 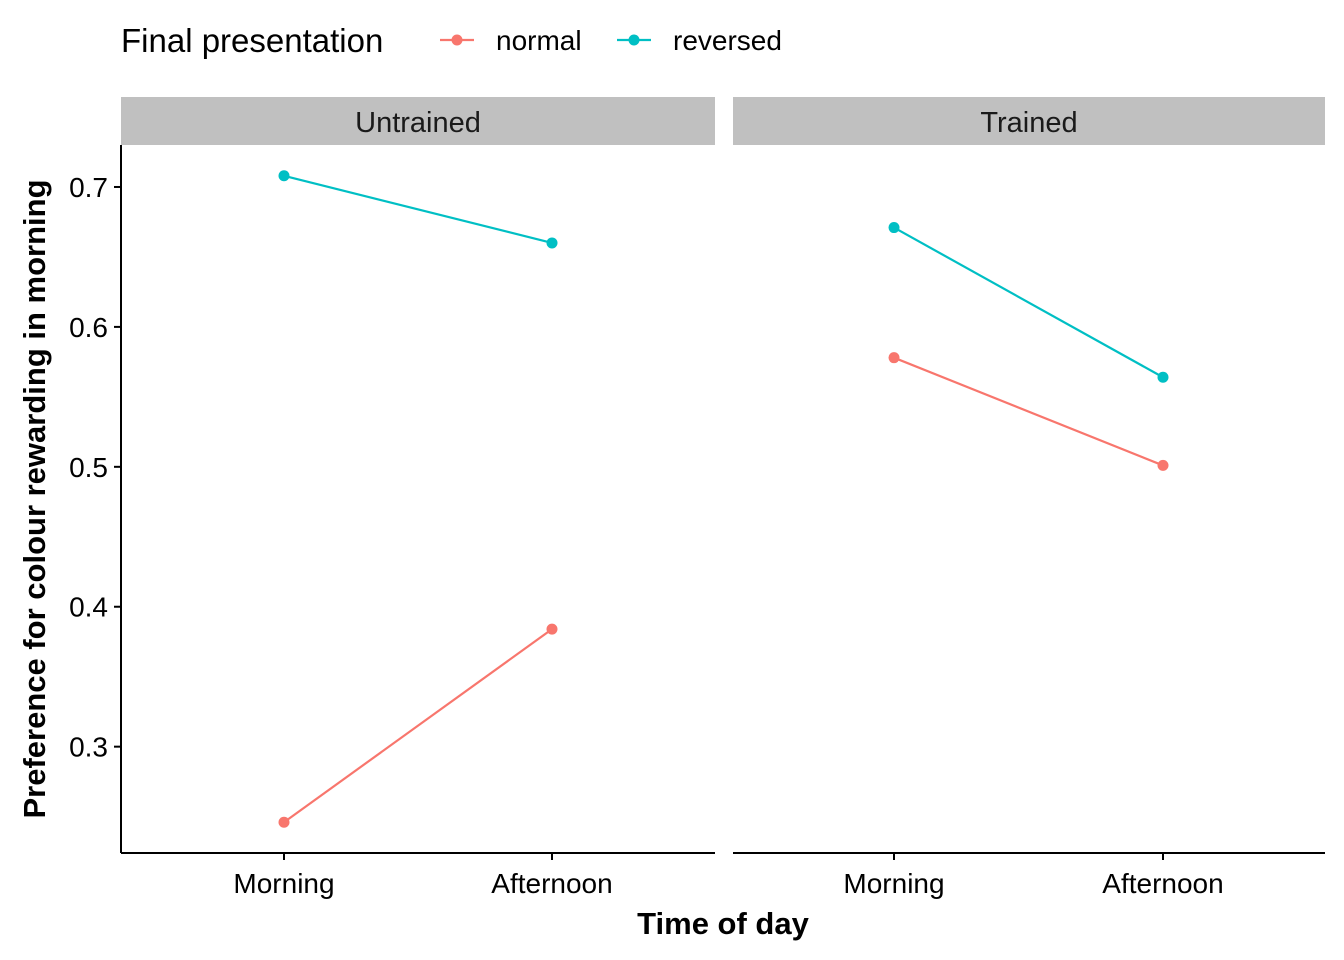 I want to click on legend-entry-reversed: reversed, so click(x=699, y=40).